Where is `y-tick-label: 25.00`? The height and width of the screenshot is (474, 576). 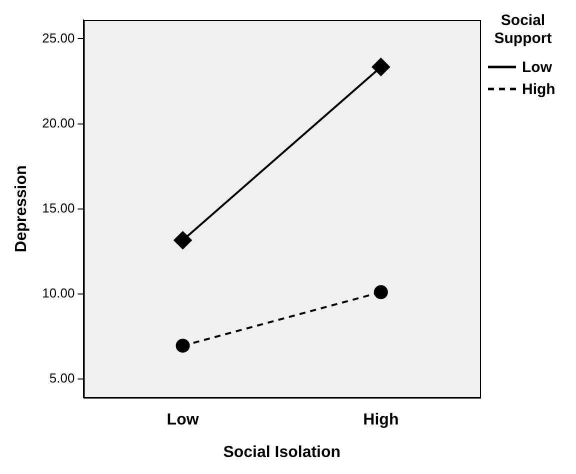
y-tick-label: 25.00 is located at coordinates (58, 38).